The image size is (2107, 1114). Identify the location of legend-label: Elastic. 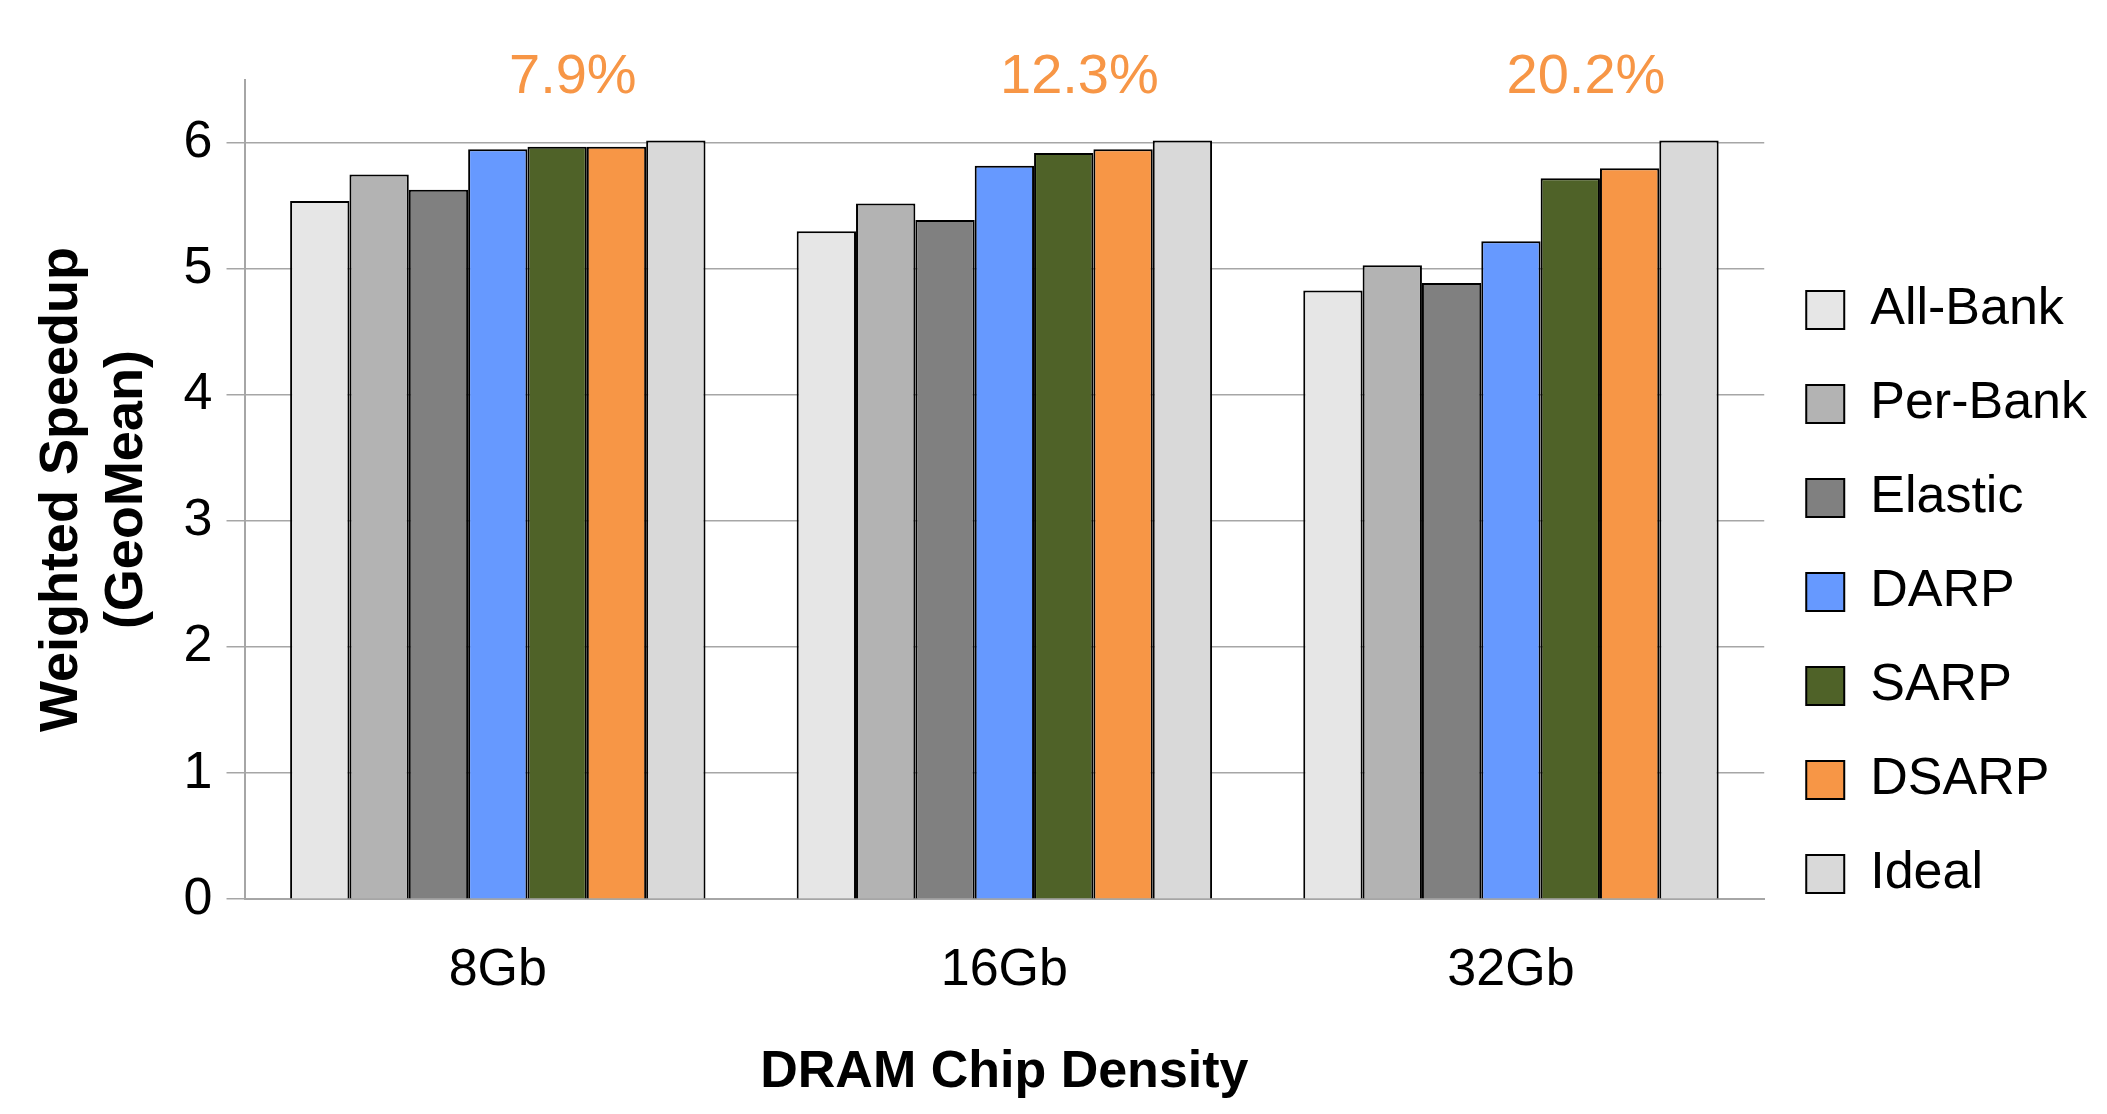
(1947, 494).